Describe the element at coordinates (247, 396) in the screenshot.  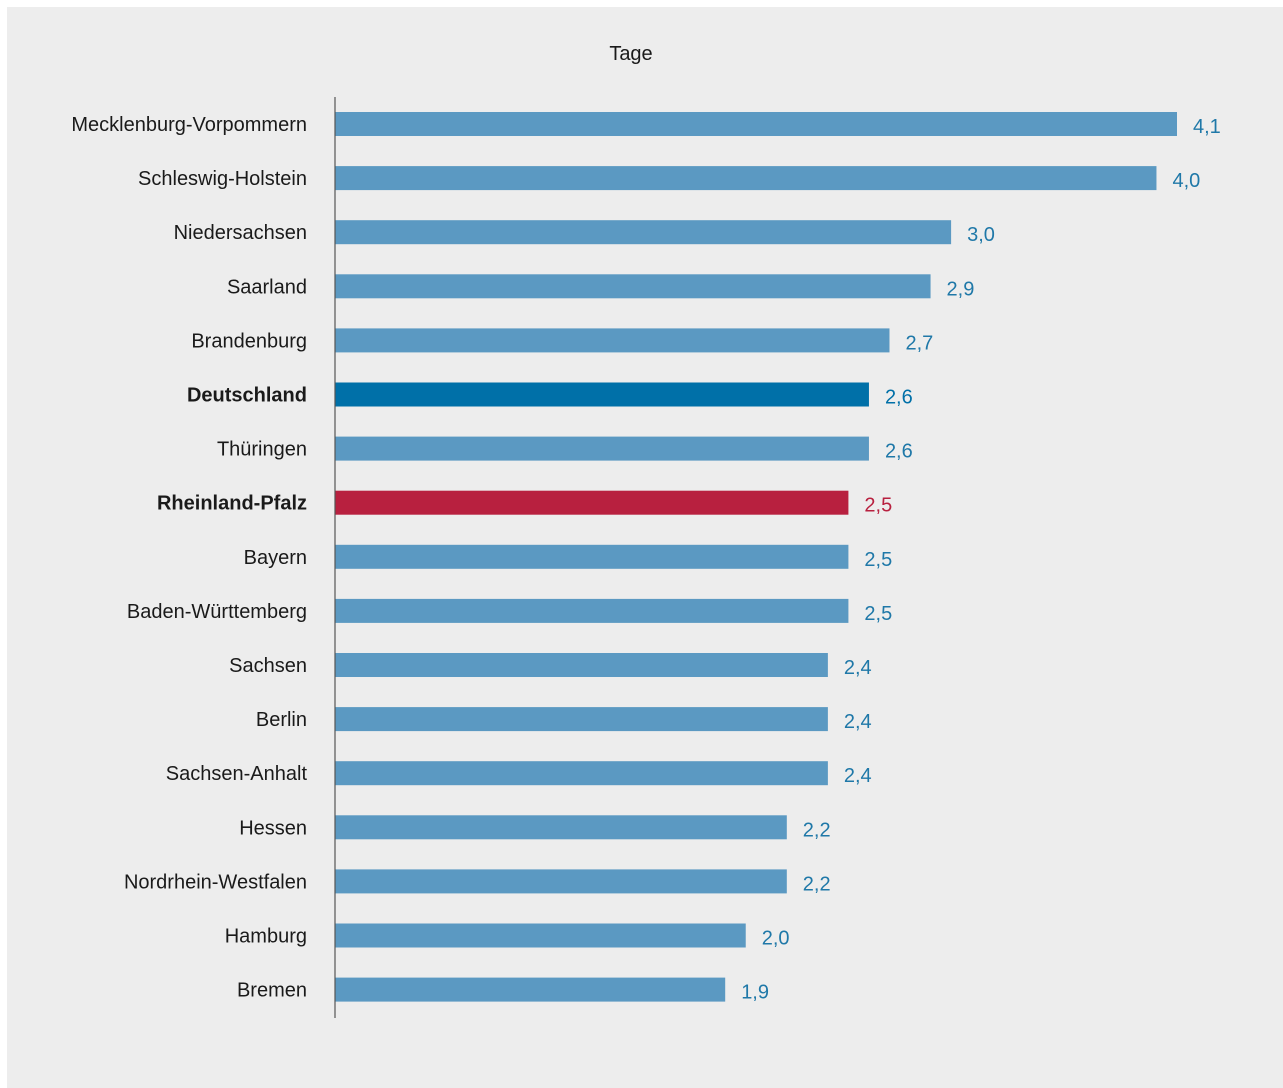
I see `category-label-deutschland: Deutschland` at that location.